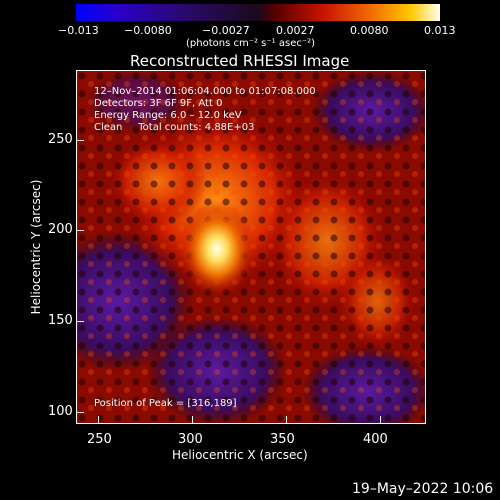  What do you see at coordinates (258, 12) in the screenshot?
I see `colorbar` at bounding box center [258, 12].